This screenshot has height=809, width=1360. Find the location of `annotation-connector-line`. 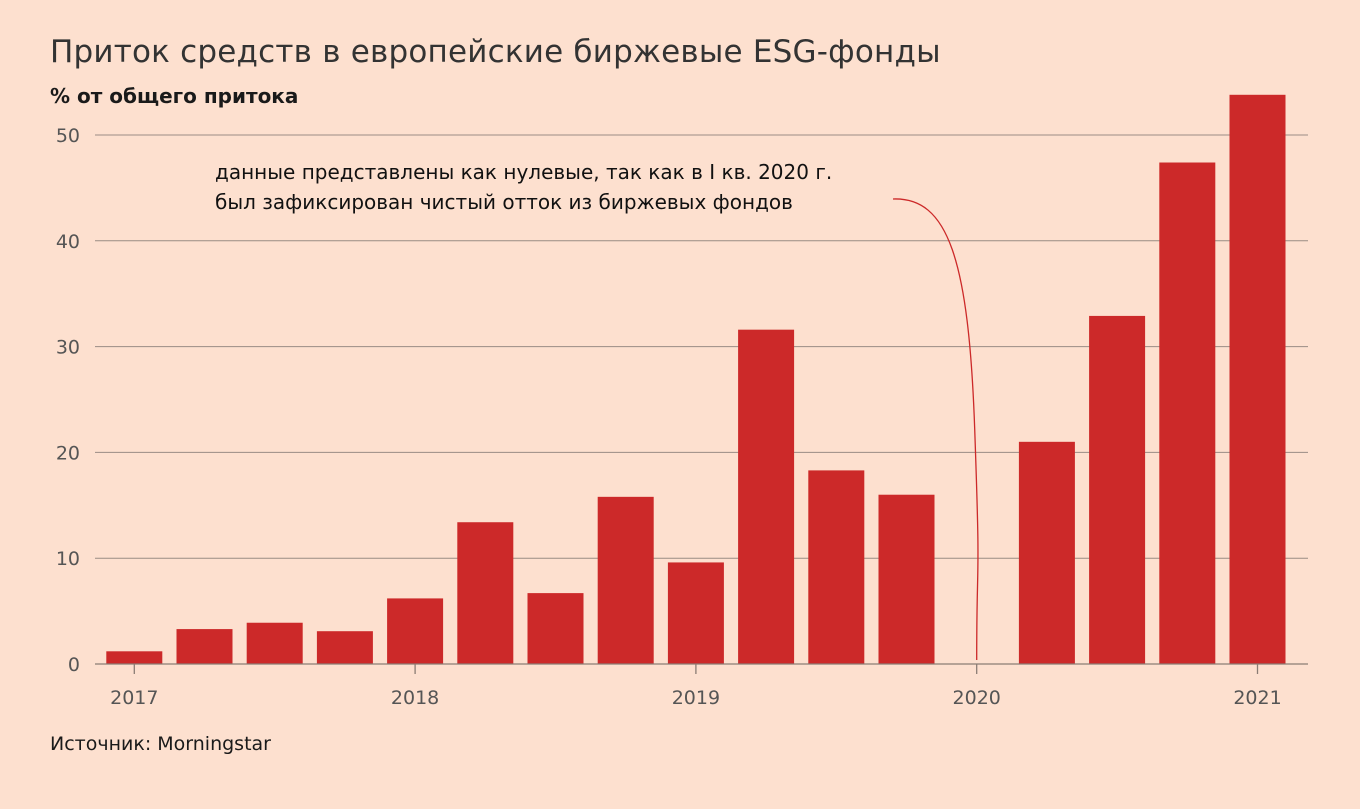

annotation-connector-line is located at coordinates (935, 429).